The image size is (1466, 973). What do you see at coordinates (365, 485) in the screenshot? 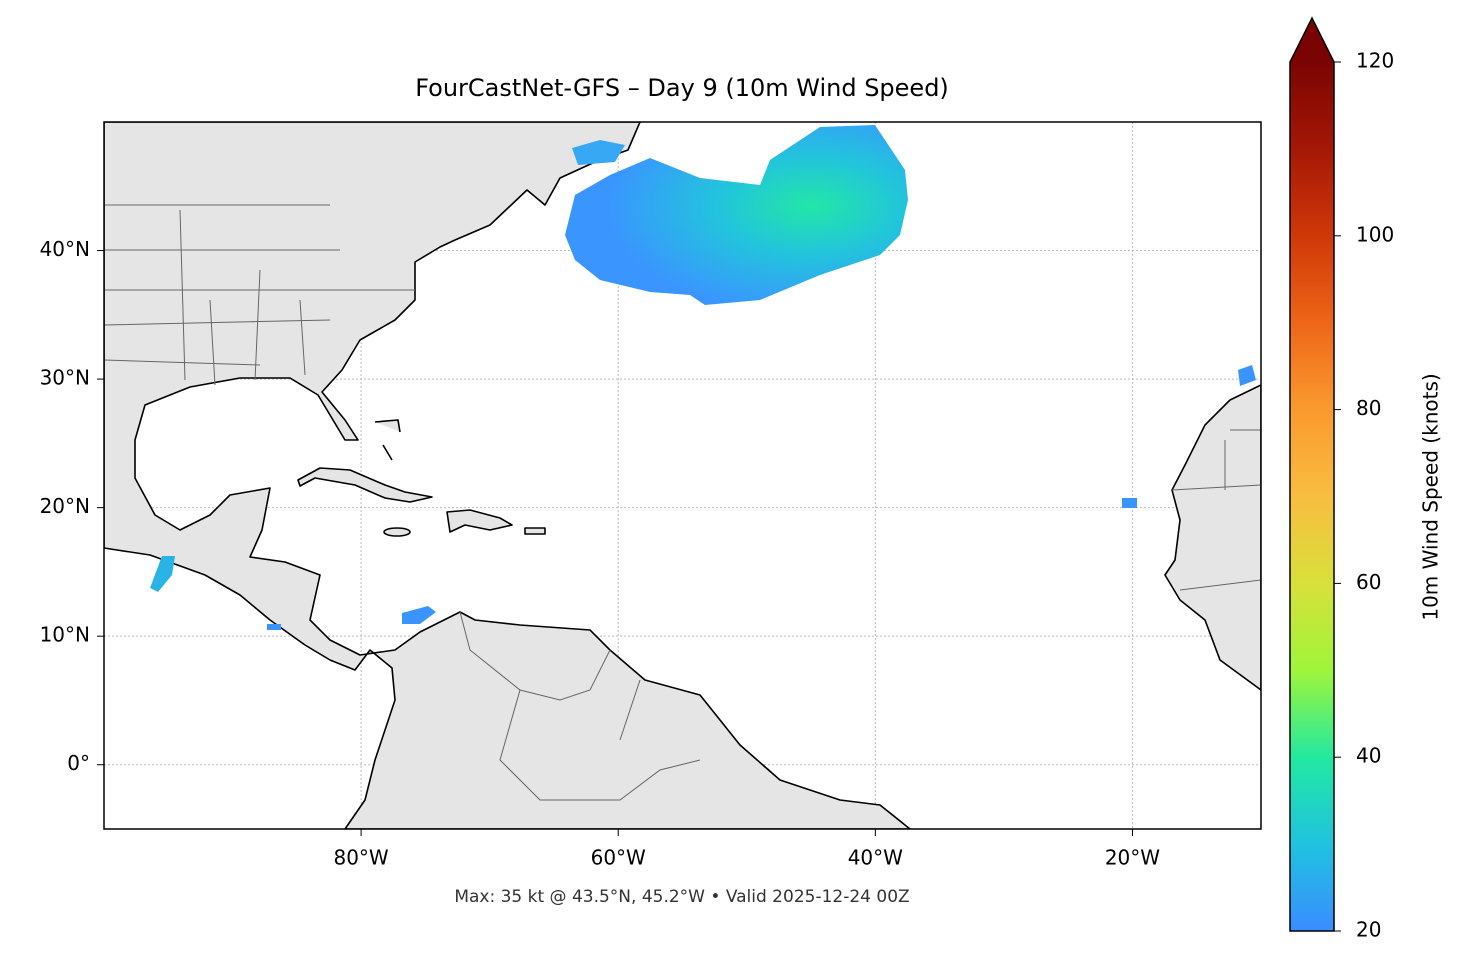
I see `cuba` at bounding box center [365, 485].